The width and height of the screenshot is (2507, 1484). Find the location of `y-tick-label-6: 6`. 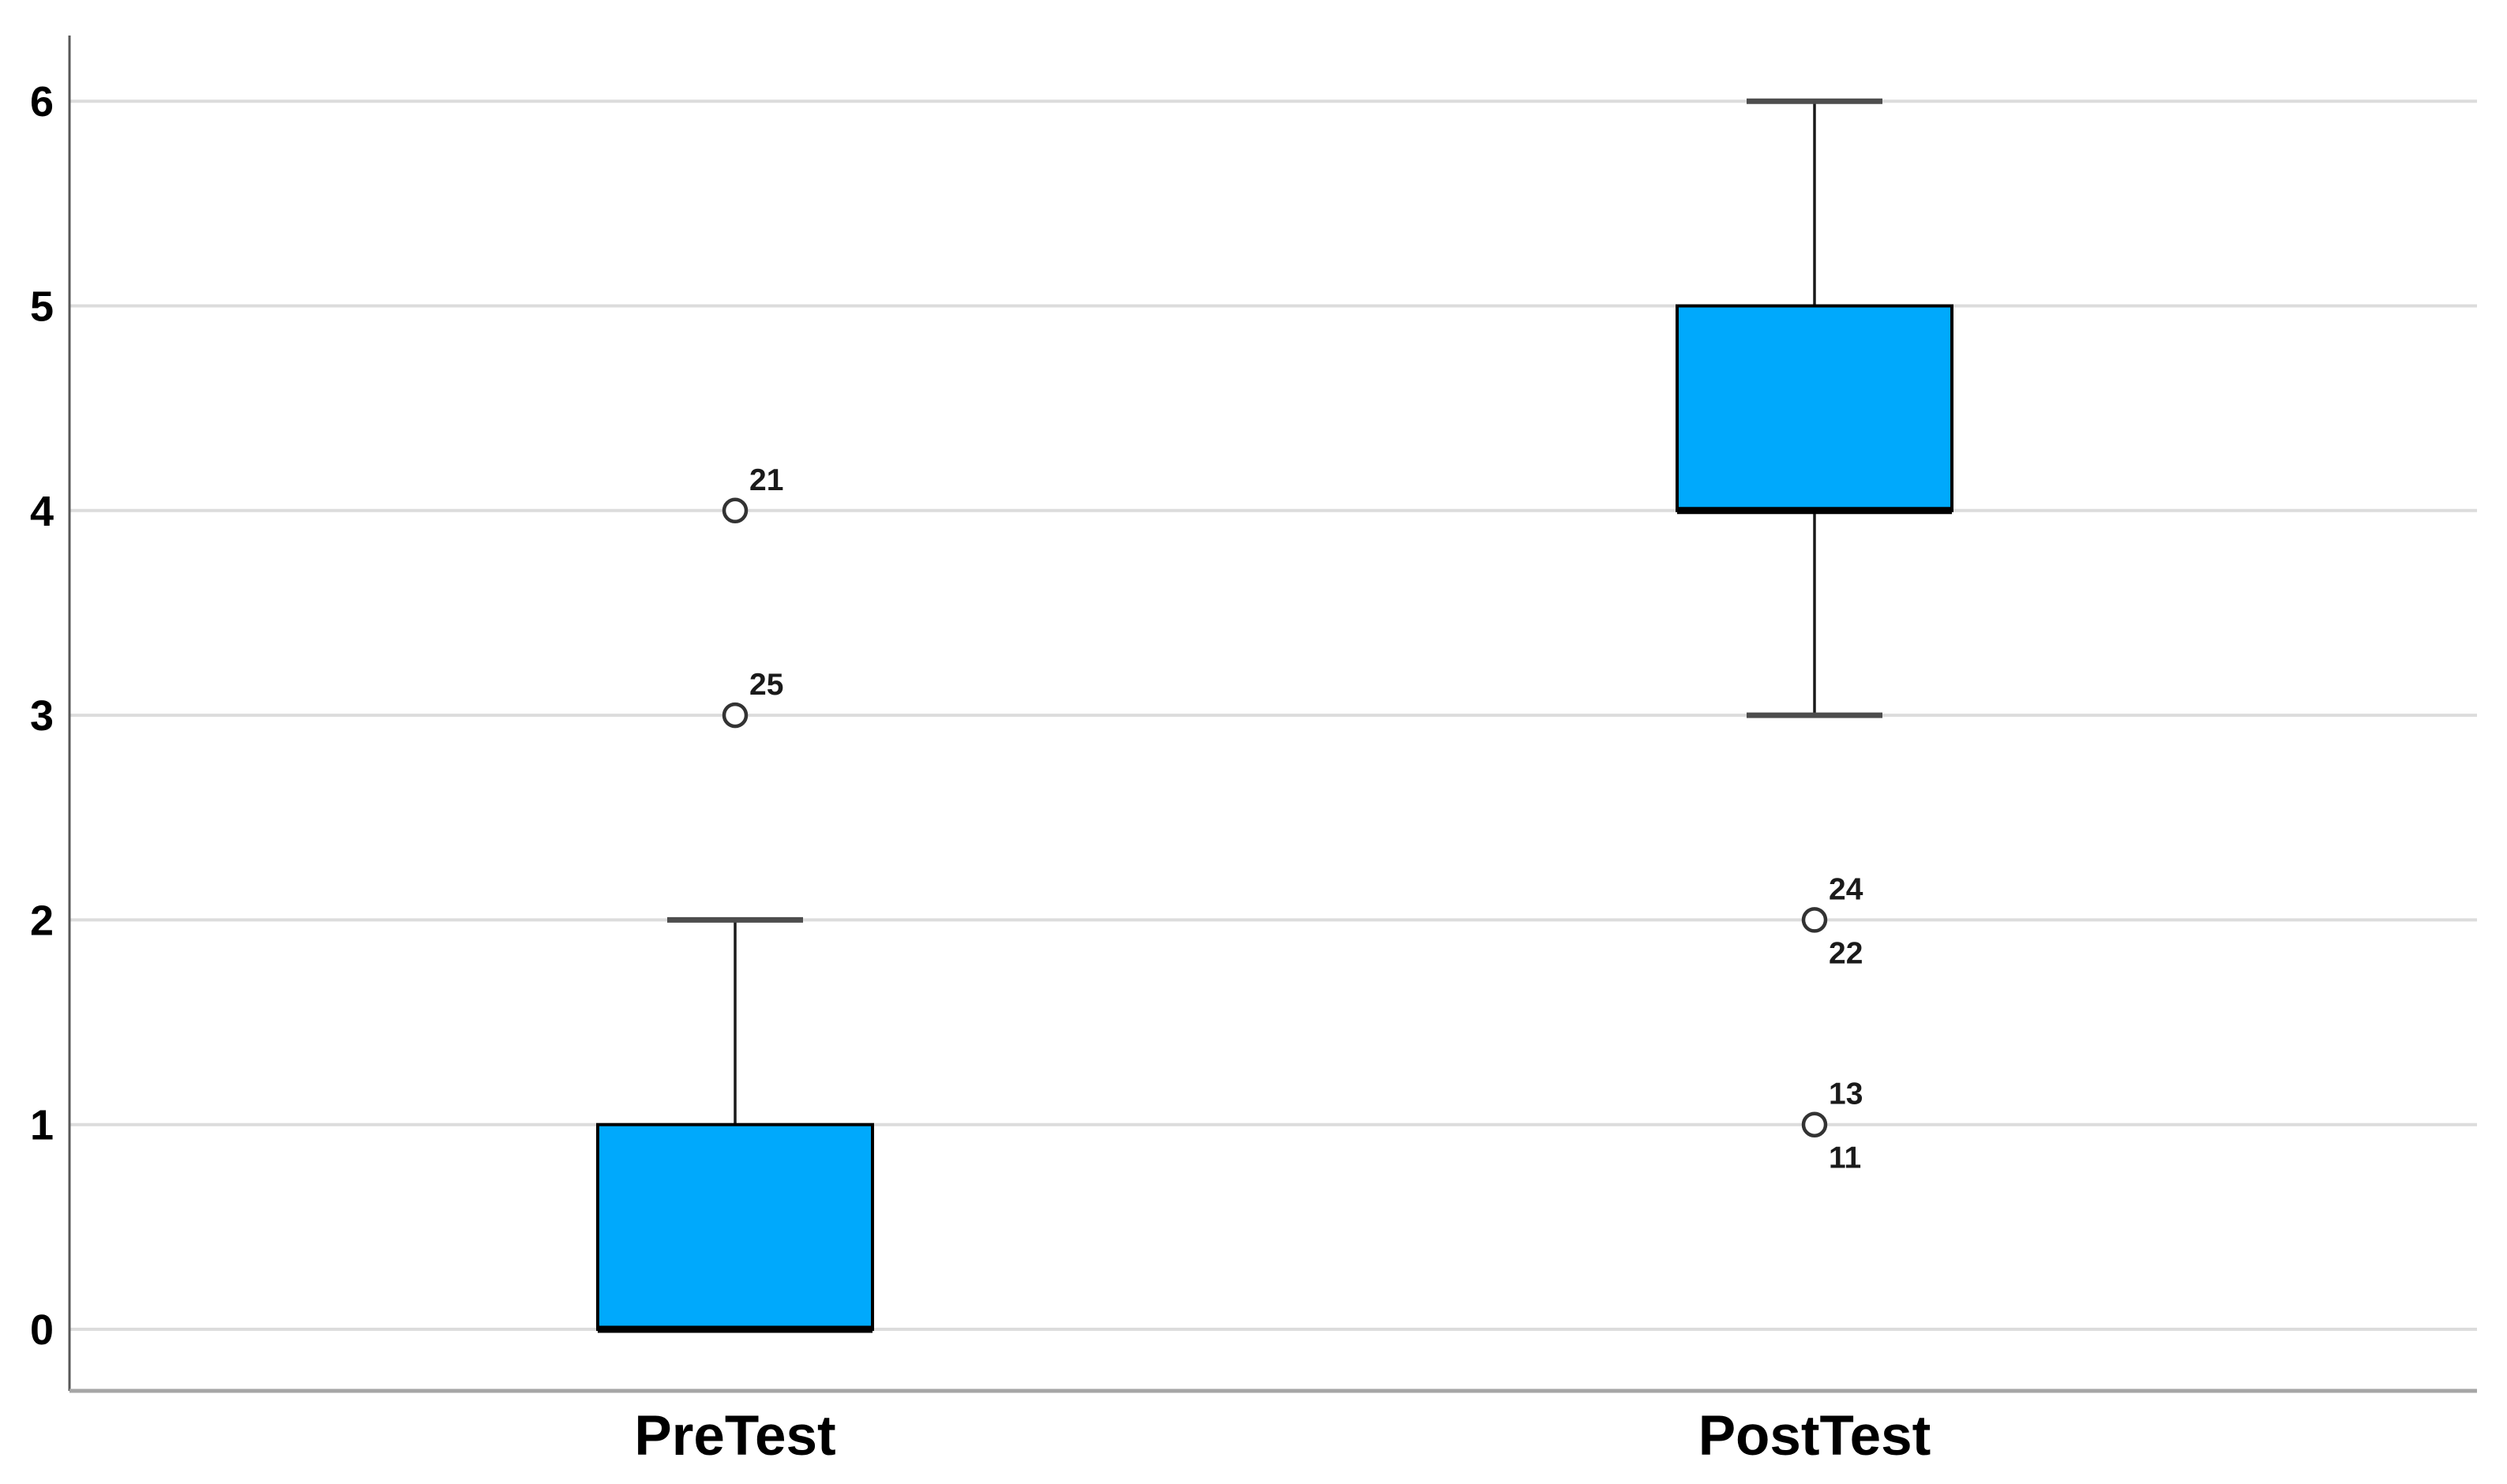

y-tick-label-6: 6 is located at coordinates (42, 102).